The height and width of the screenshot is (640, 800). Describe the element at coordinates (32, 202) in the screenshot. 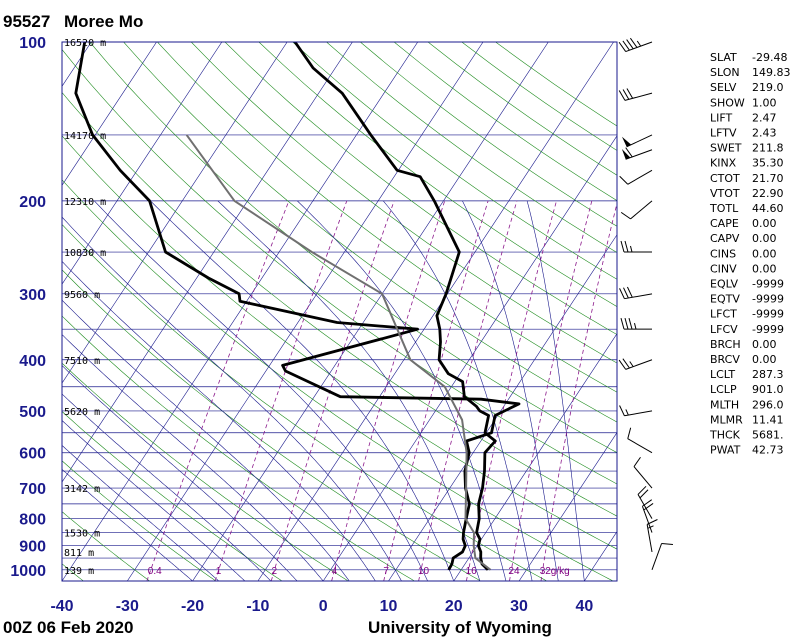

I see `pressure-tick-label: 200` at that location.